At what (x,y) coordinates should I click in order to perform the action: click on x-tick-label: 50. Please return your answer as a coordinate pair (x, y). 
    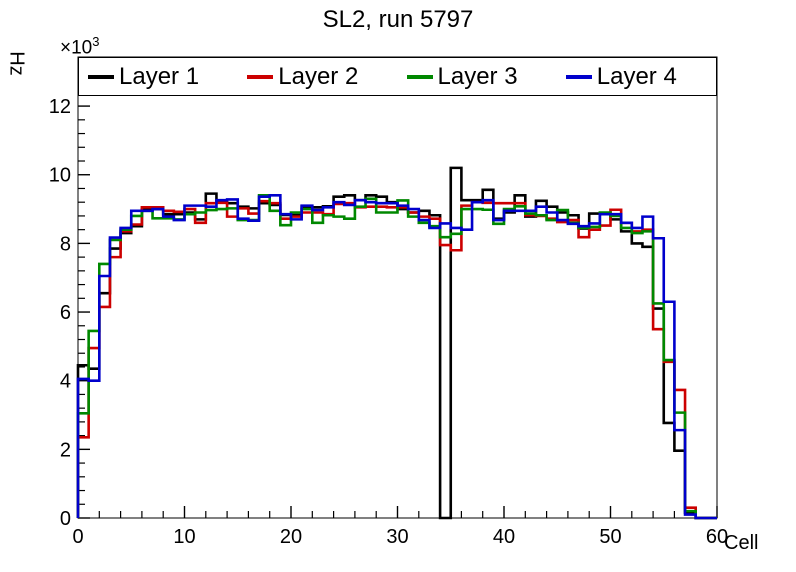
    Looking at the image, I should click on (610, 537).